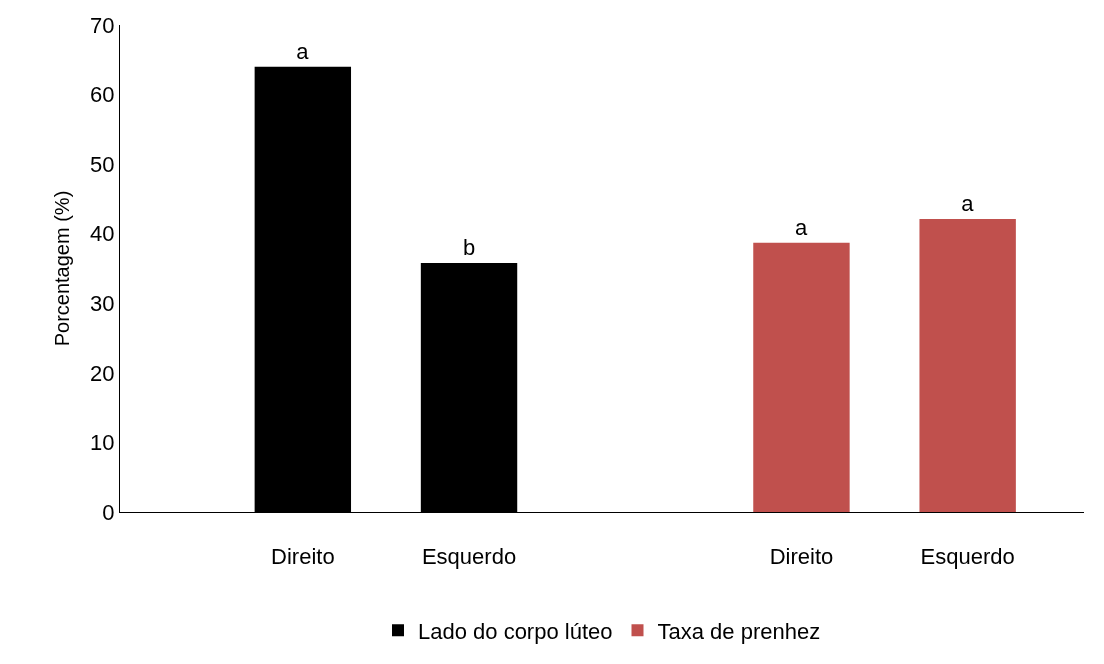 The image size is (1104, 664). Describe the element at coordinates (102, 443) in the screenshot. I see `y-tick-label: 10` at that location.